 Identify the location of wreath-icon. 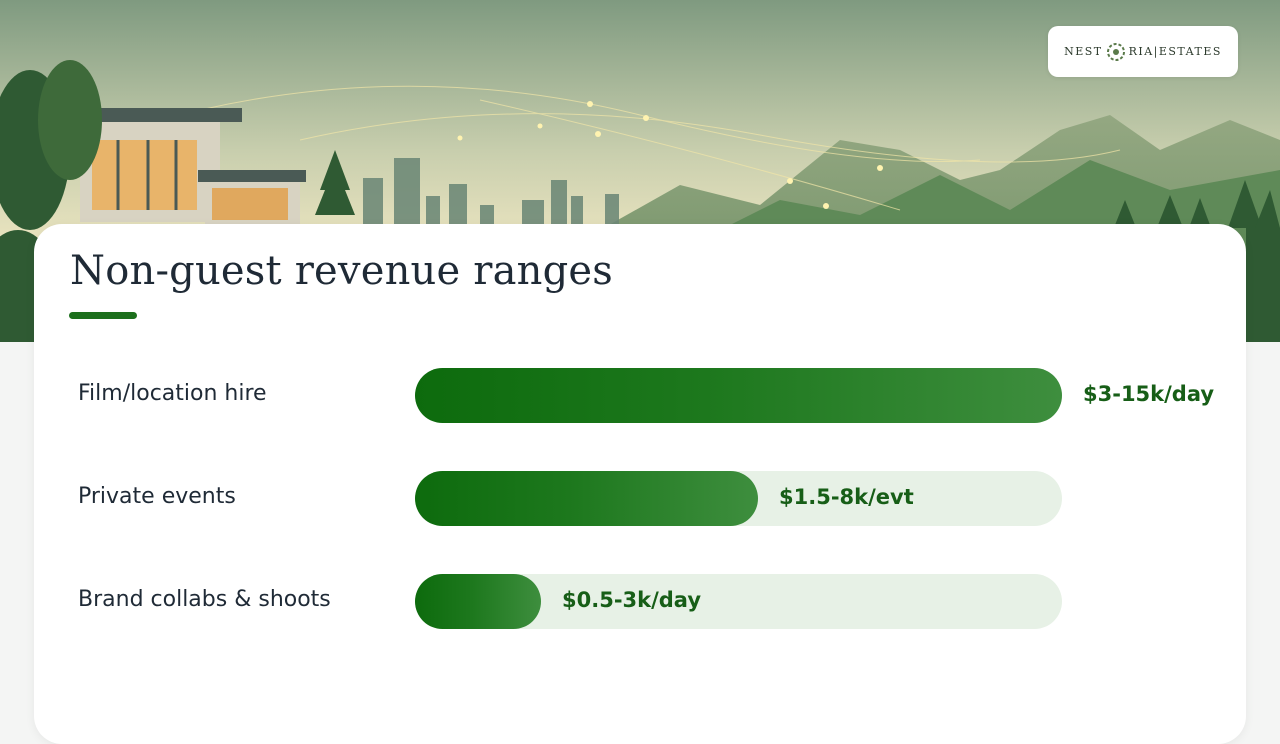
(1116, 52).